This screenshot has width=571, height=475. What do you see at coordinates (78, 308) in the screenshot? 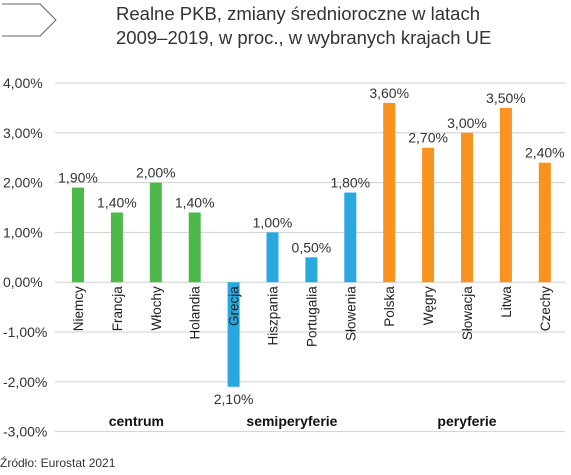
I see `category-label: Niemcy` at bounding box center [78, 308].